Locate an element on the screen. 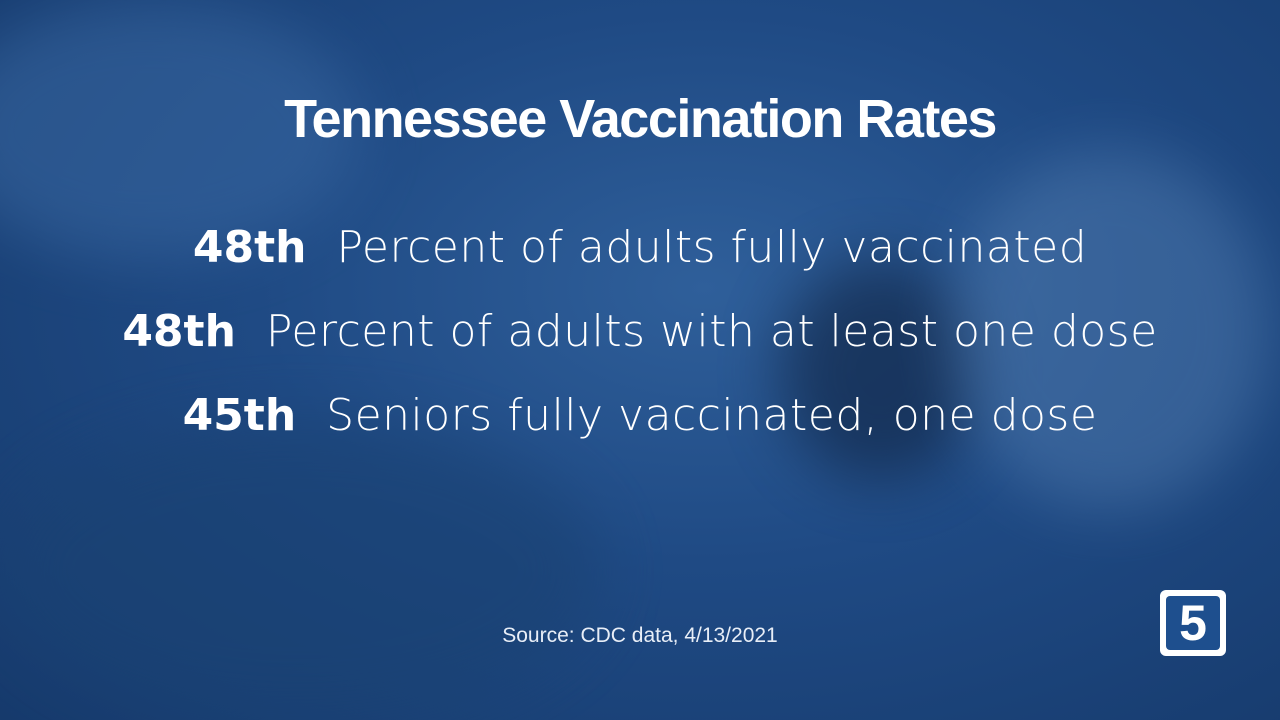  logo-text: 5 is located at coordinates (1193, 623).